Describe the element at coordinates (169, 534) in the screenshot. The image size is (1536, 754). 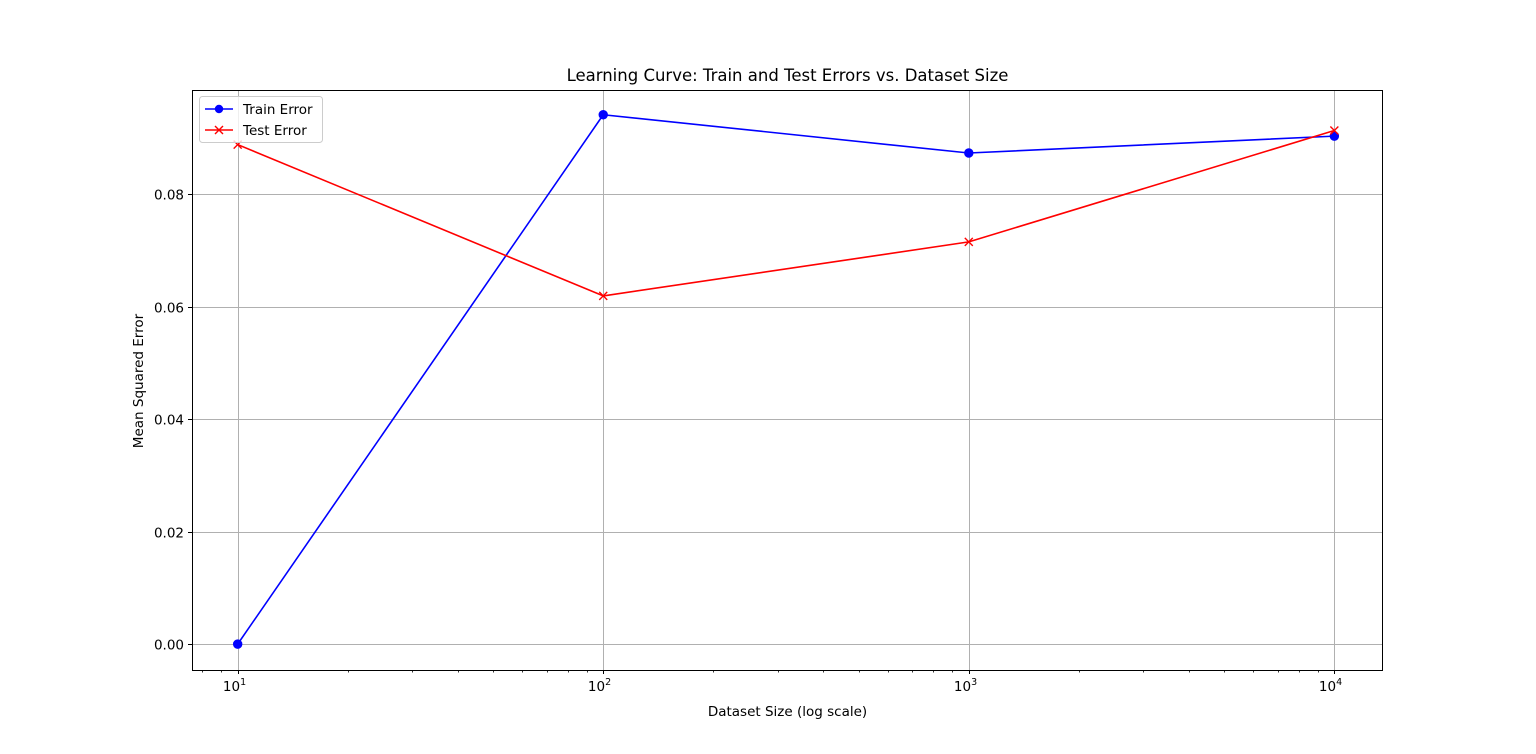
I see `y-tick-label: 0.02` at that location.